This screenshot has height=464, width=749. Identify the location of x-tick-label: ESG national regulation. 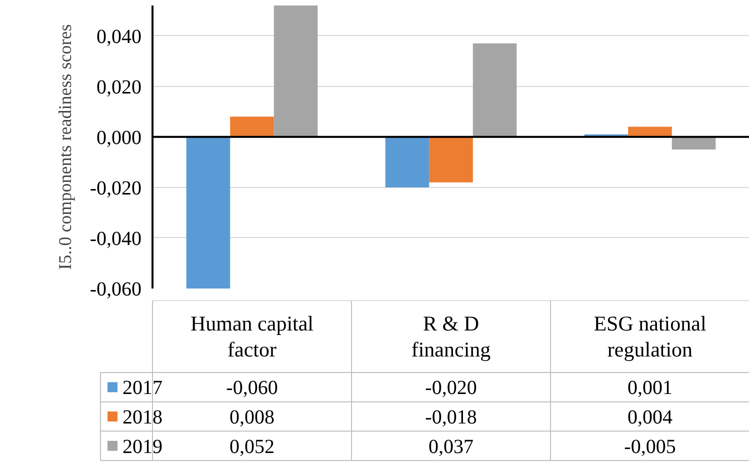
(650, 336).